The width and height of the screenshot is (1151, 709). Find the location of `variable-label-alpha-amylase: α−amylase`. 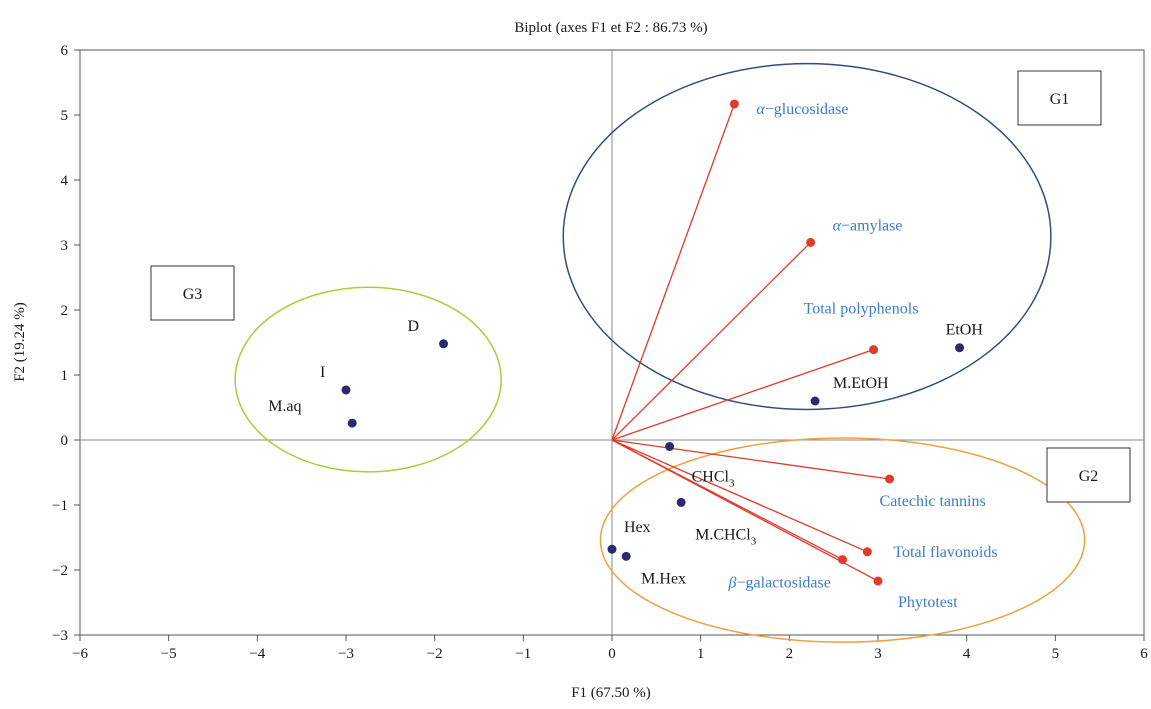

variable-label-alpha-amylase: α−amylase is located at coordinates (868, 225).